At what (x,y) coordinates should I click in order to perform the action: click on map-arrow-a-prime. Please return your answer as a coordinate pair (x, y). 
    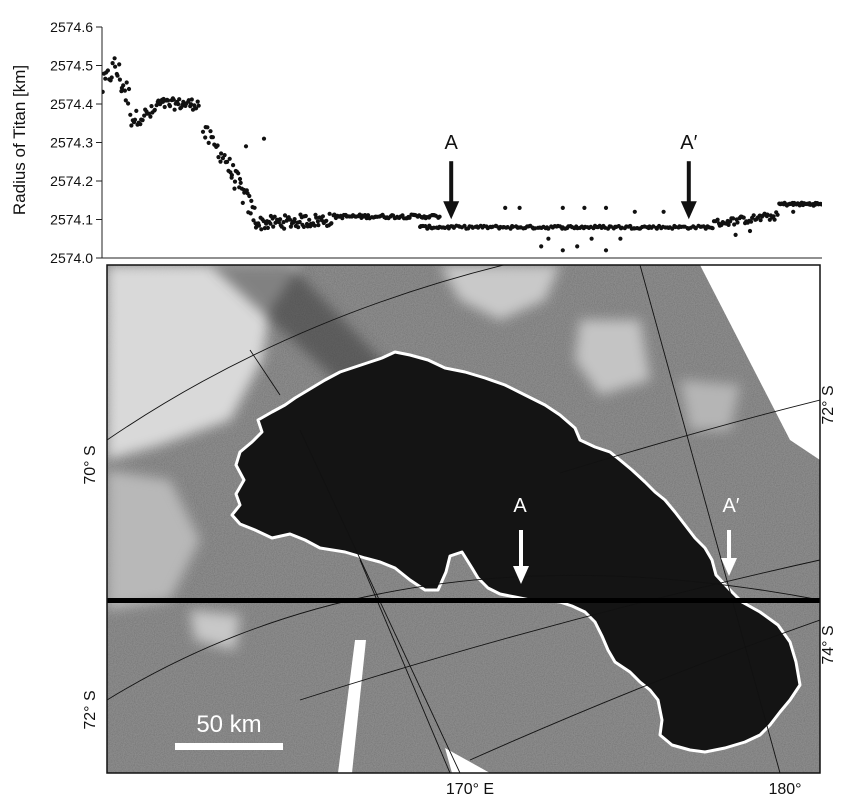
    Looking at the image, I should click on (729, 553).